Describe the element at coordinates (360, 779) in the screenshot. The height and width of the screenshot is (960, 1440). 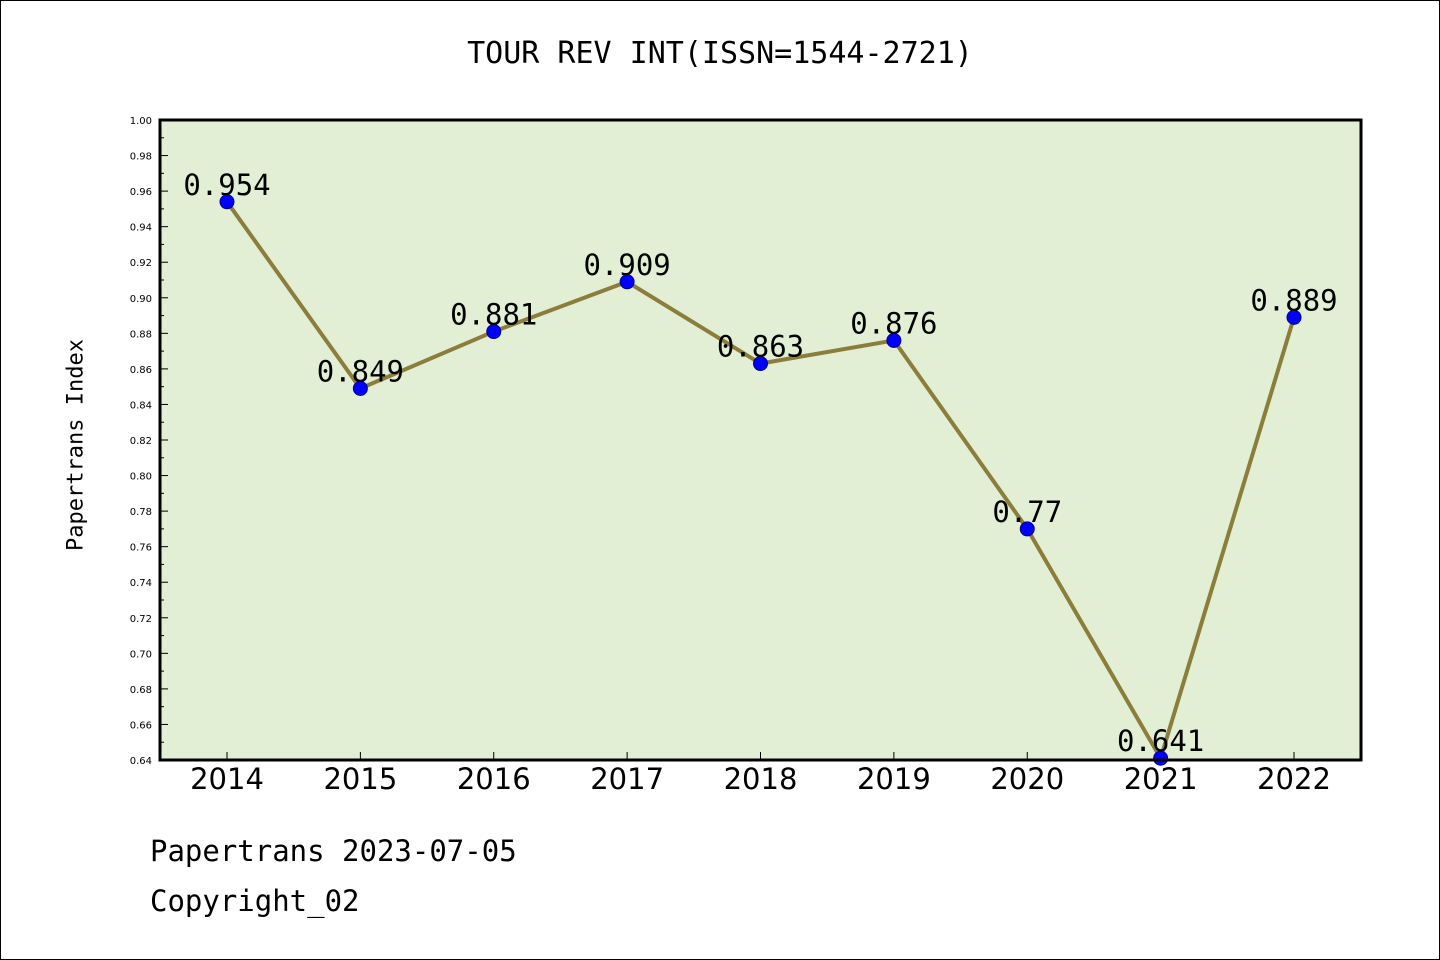
I see `x-tick-label: 2015` at that location.